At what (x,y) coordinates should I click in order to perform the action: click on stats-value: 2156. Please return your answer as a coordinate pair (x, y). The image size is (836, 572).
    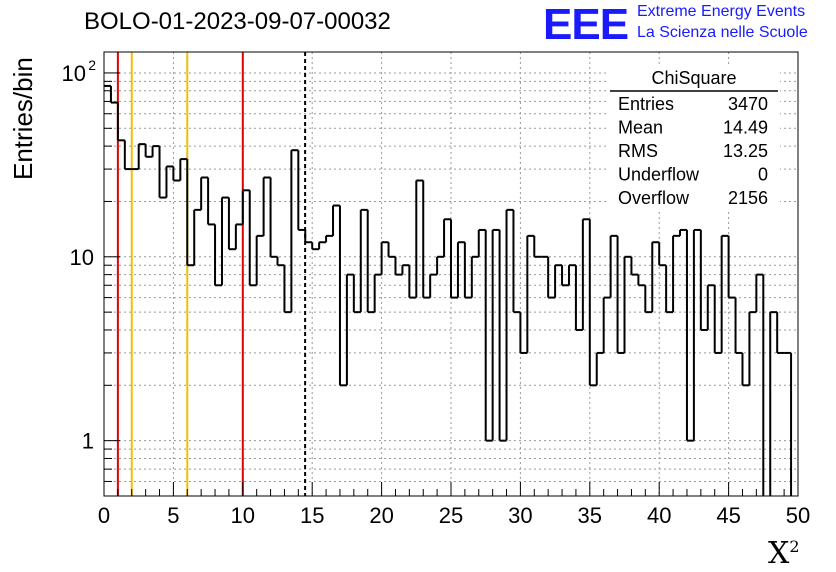
    Looking at the image, I should click on (748, 198).